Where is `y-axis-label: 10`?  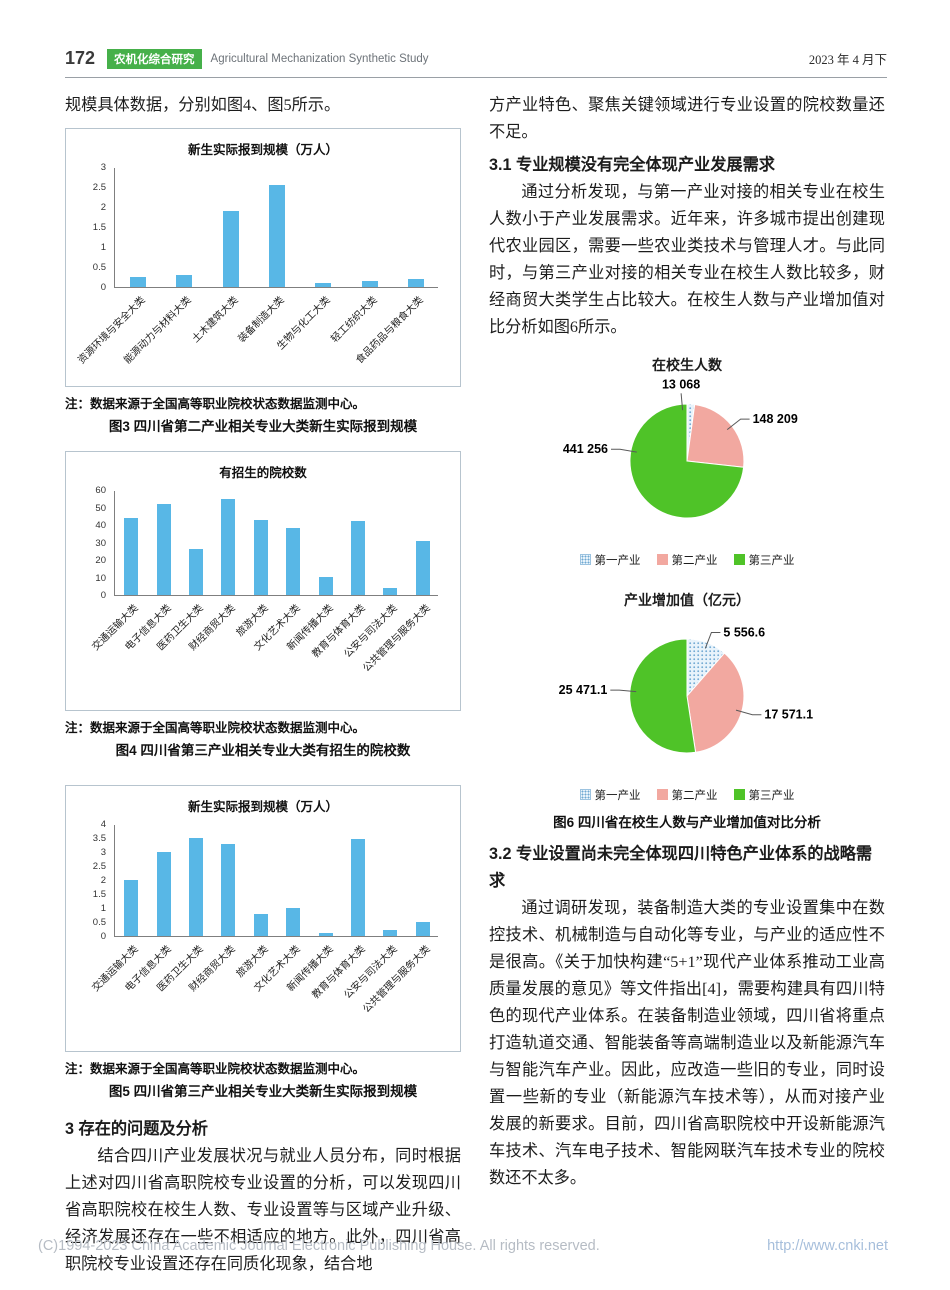 y-axis-label: 10 is located at coordinates (100, 578).